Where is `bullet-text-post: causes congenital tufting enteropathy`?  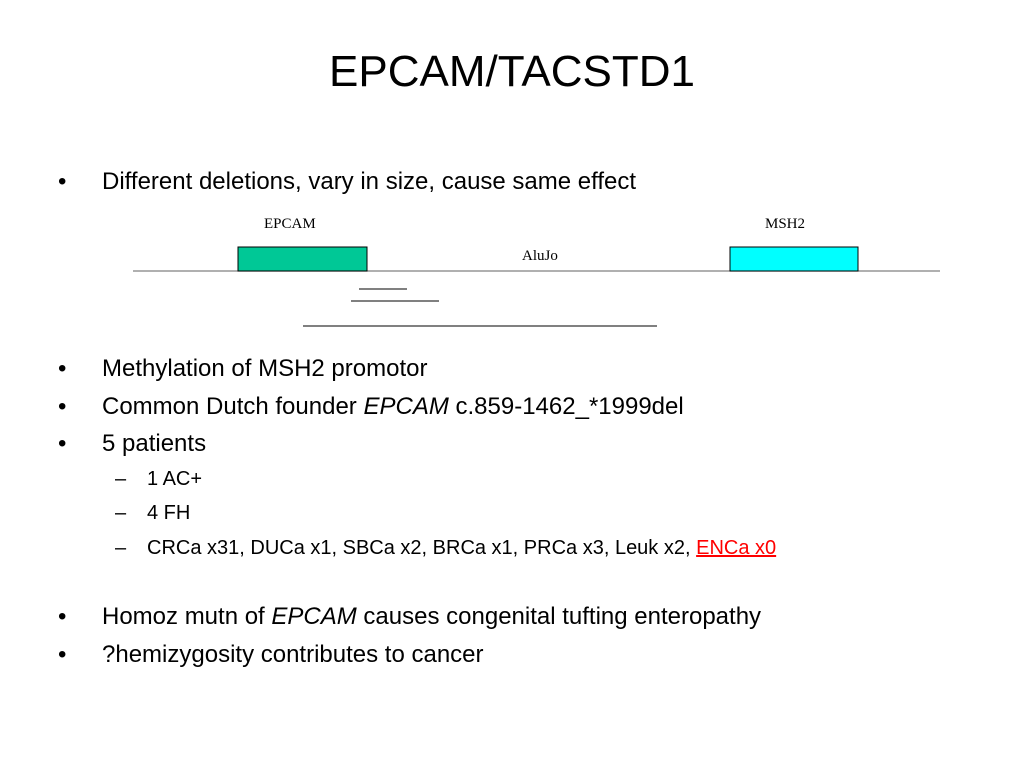 bullet-text-post: causes congenital tufting enteropathy is located at coordinates (559, 616).